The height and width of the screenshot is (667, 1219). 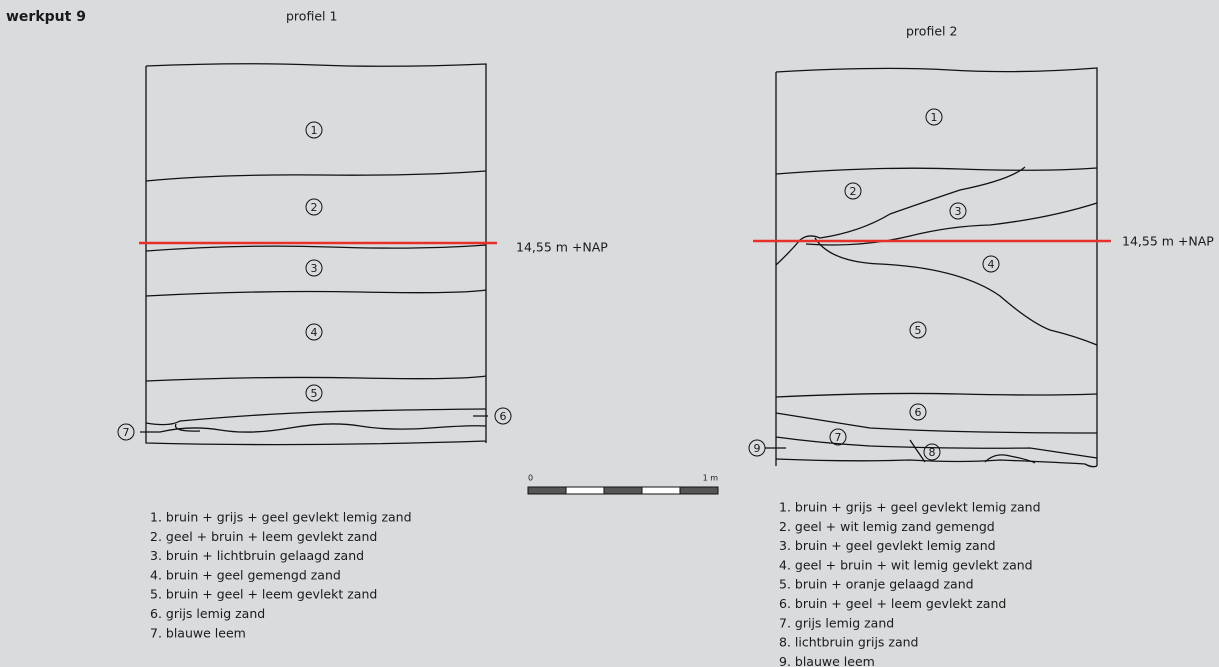 What do you see at coordinates (836, 622) in the screenshot?
I see `legend-item: 7. grijs lemig zand` at bounding box center [836, 622].